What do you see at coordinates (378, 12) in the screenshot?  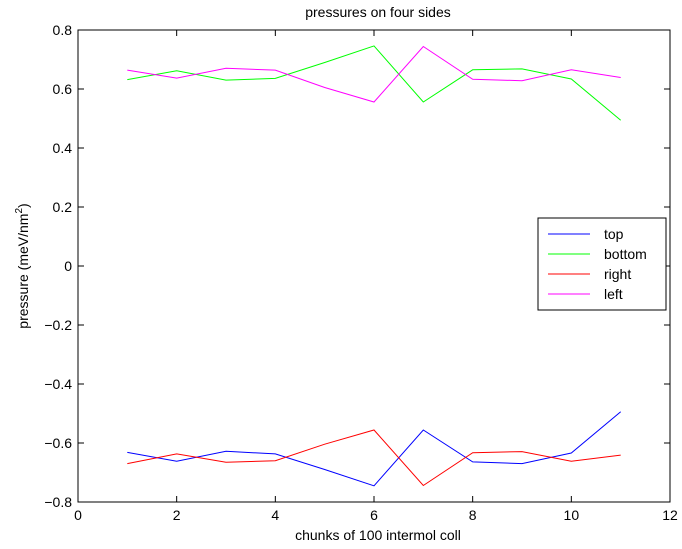 I see `chart-title: pressures on four sides` at bounding box center [378, 12].